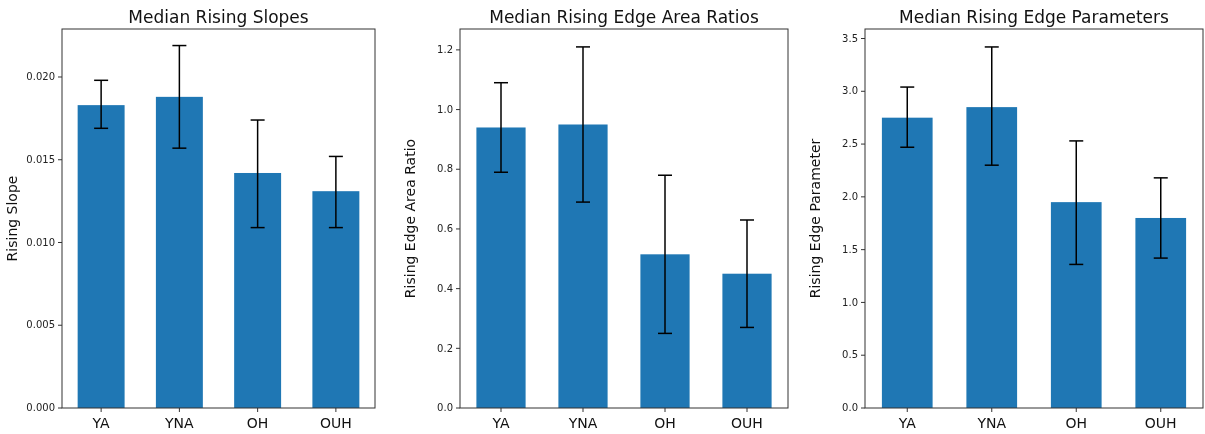 Image resolution: width=1205 pixels, height=434 pixels. Describe the element at coordinates (410, 218) in the screenshot. I see `y-axis-title: Rising Edge Area Ratio` at that location.